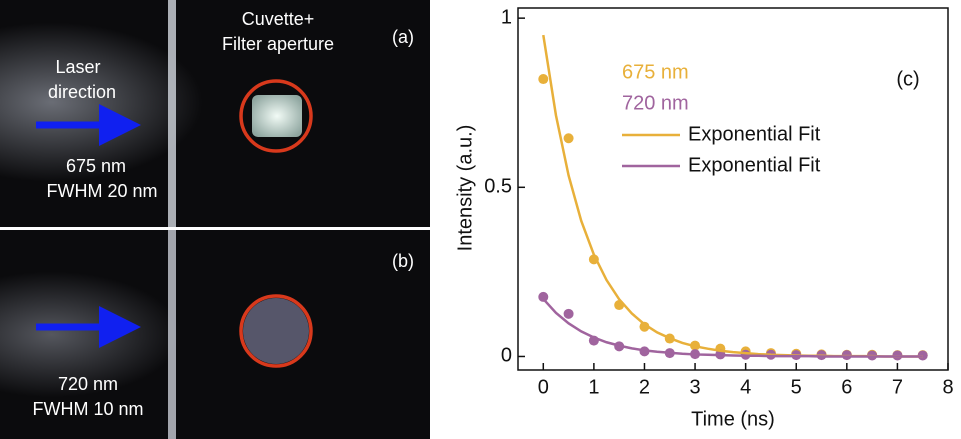 Image resolution: width=961 pixels, height=439 pixels. Describe the element at coordinates (745, 387) in the screenshot. I see `x-tick-label: 4` at that location.